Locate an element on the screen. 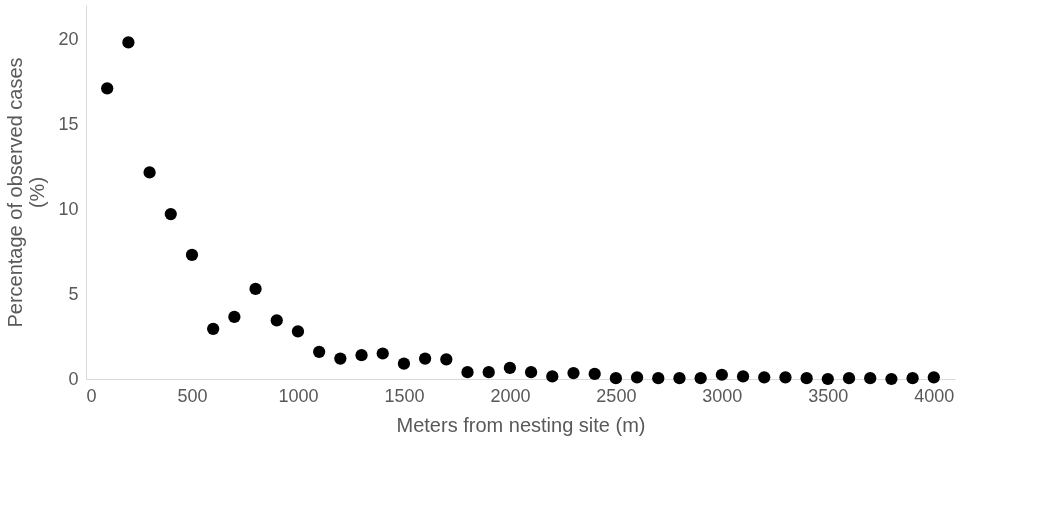  x-tick-label: 3000 is located at coordinates (722, 395).